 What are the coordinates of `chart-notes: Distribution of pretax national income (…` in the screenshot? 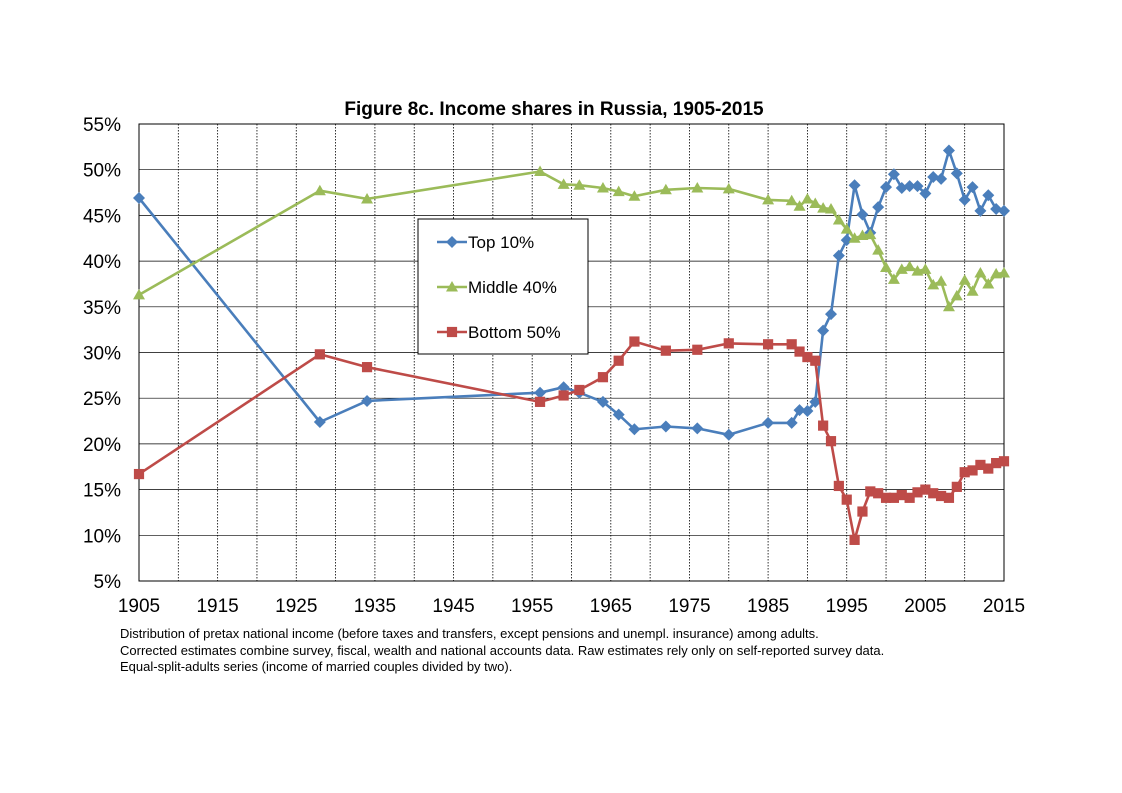 It's located at (600, 651).